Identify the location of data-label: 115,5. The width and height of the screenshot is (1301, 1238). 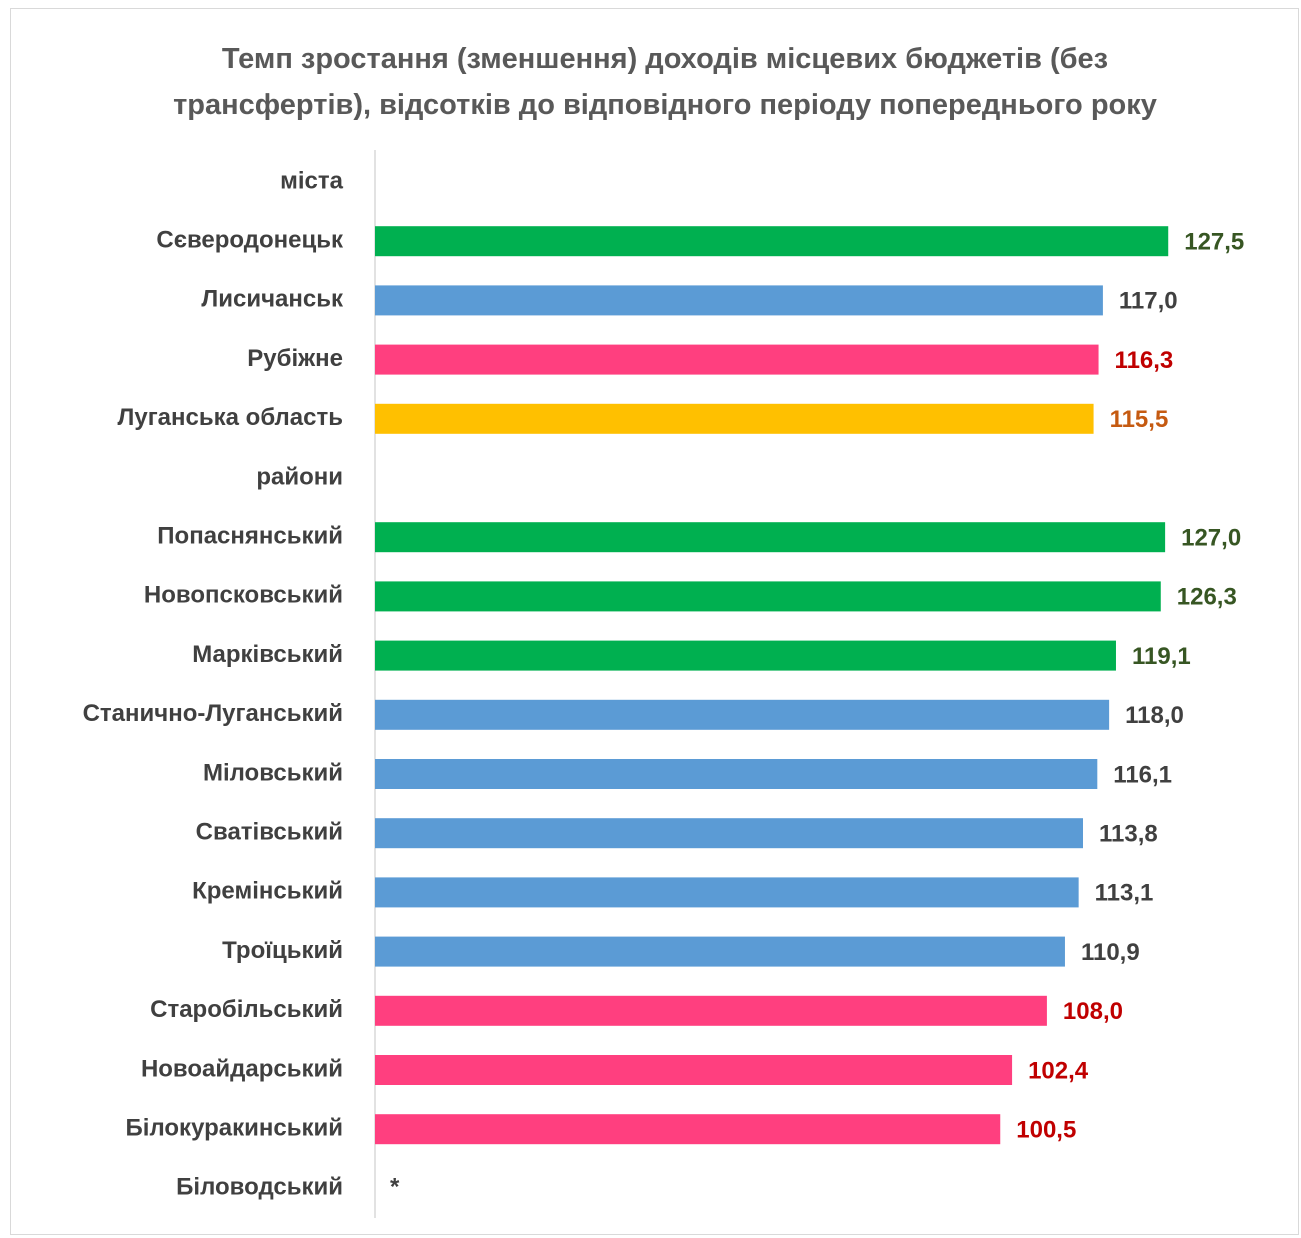
(1139, 419).